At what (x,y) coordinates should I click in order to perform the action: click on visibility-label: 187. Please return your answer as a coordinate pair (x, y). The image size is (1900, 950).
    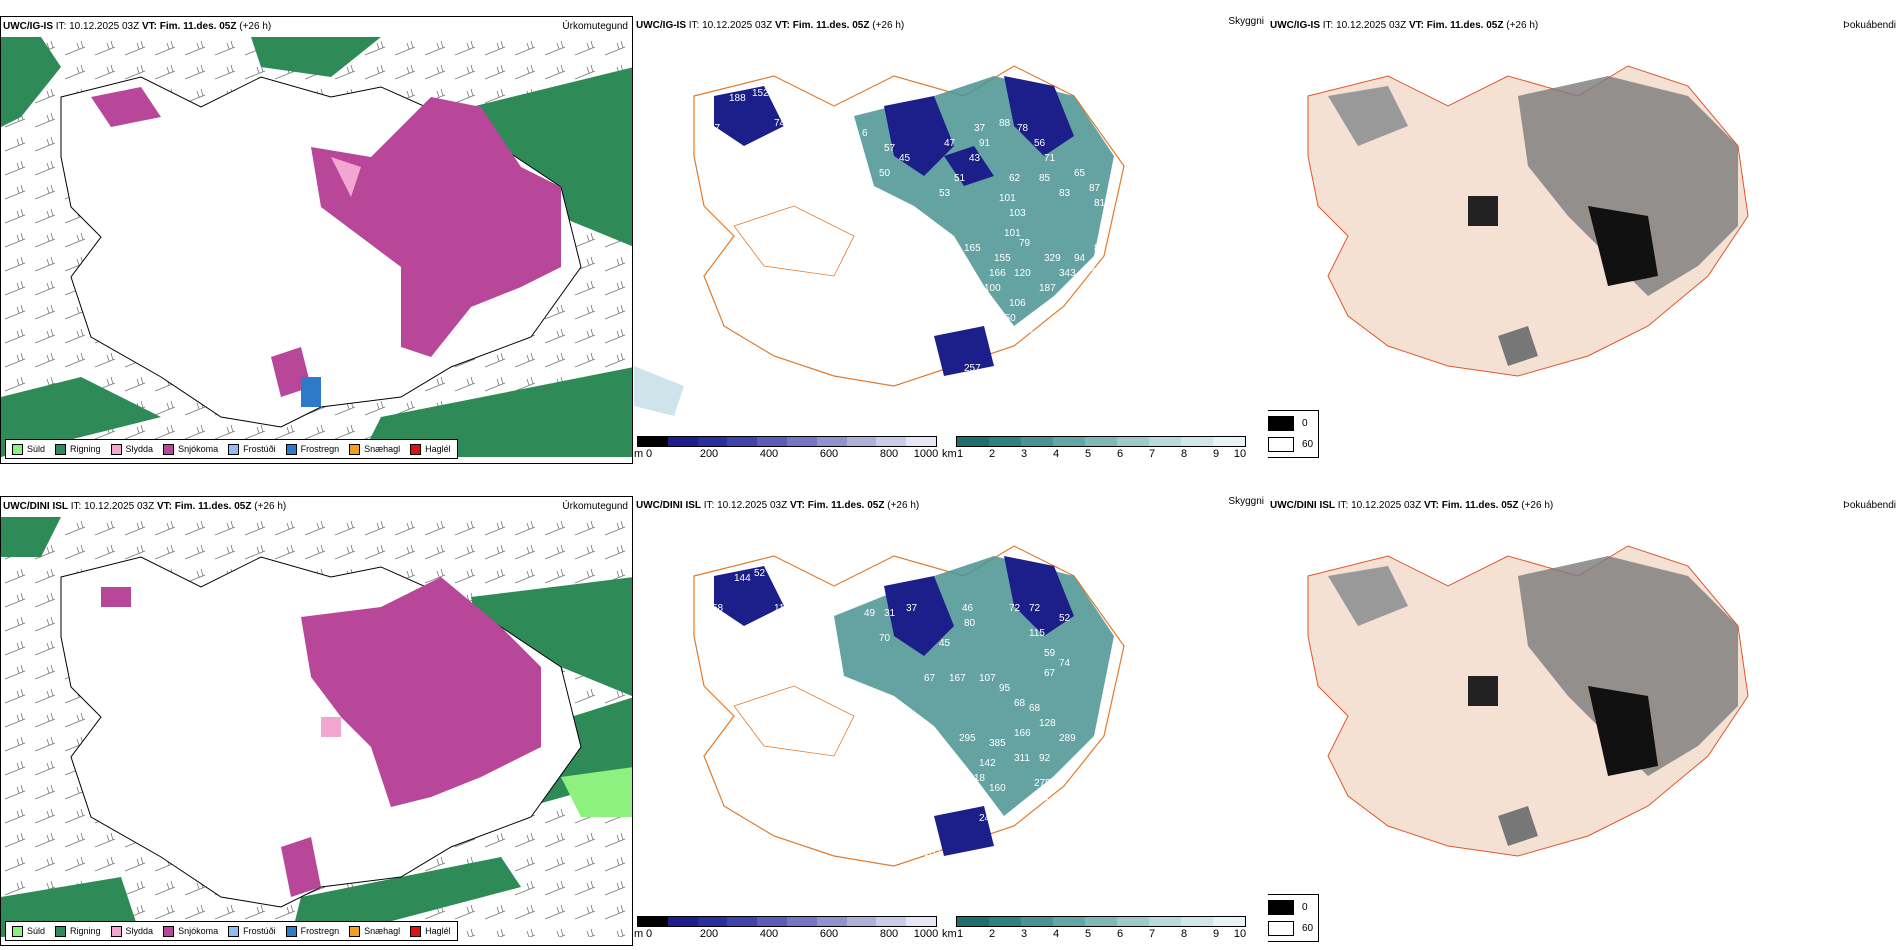
    Looking at the image, I should click on (1047, 288).